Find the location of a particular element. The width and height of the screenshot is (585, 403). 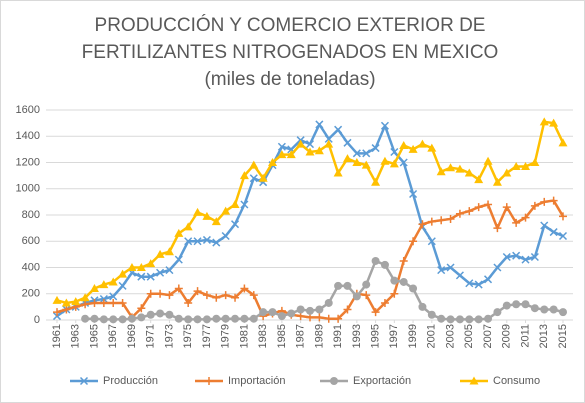

series-line is located at coordinates (324, 290).